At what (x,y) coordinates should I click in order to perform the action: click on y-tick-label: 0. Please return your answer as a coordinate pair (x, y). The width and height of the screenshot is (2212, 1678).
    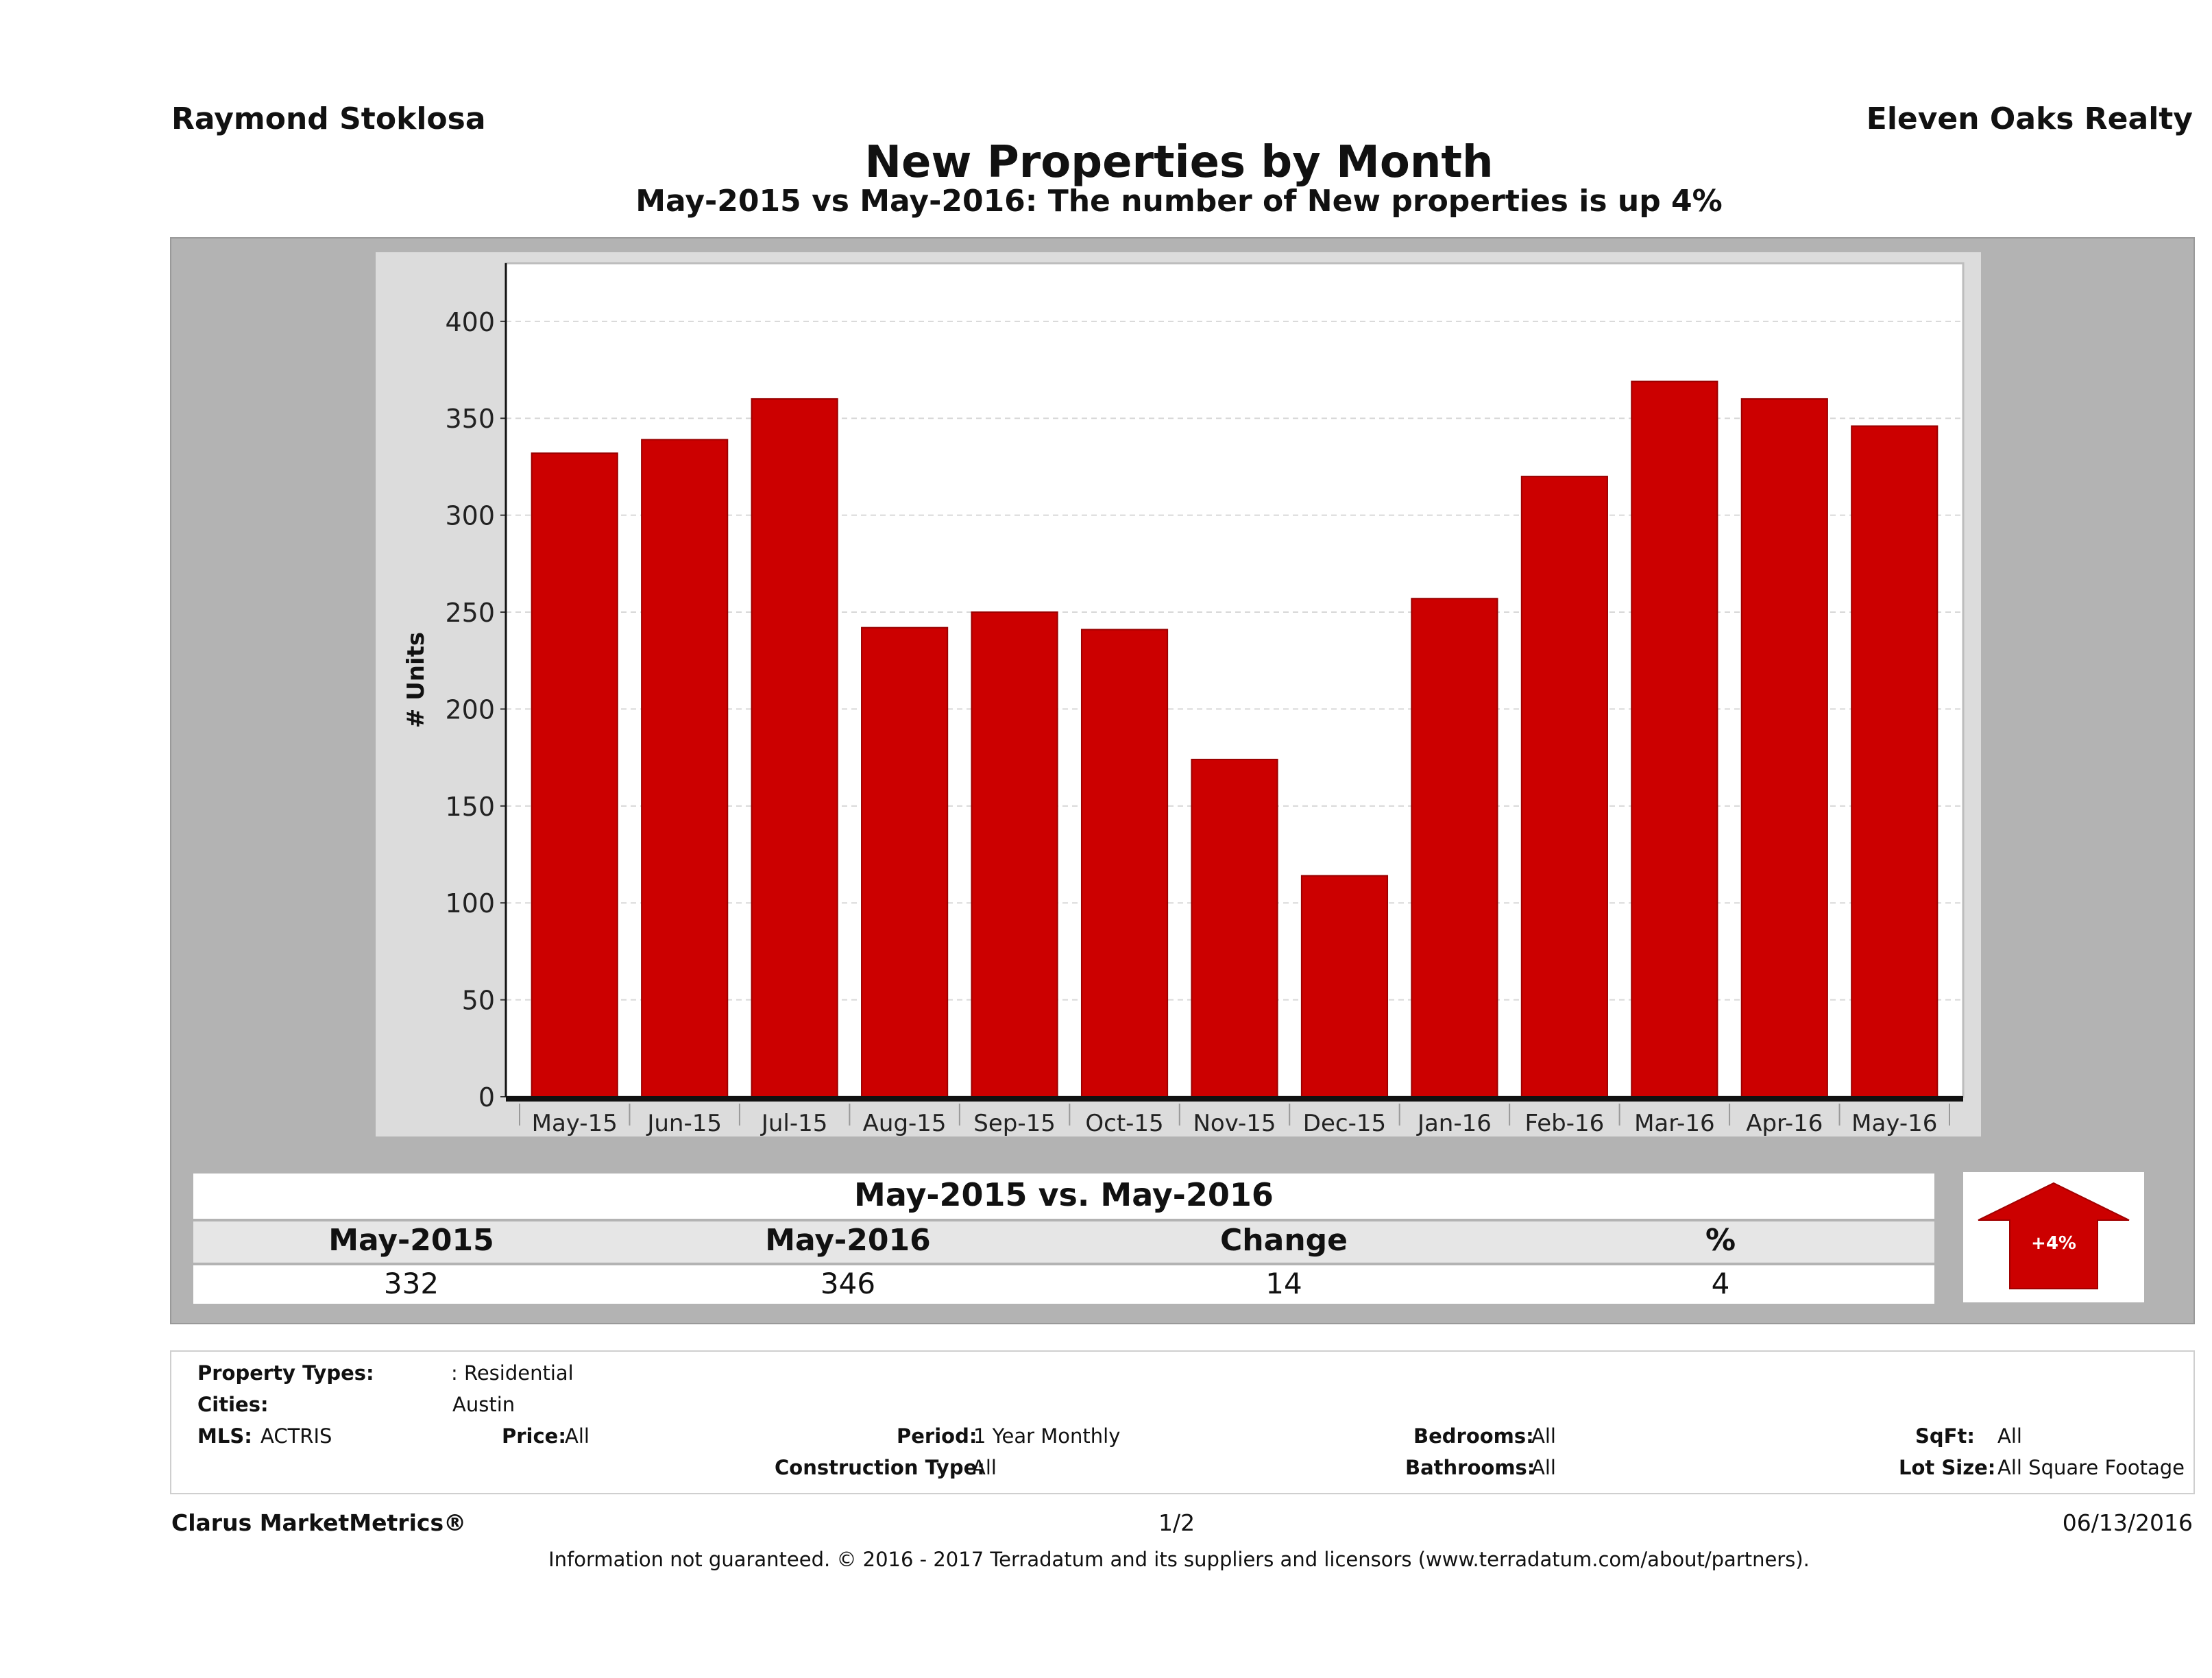
    Looking at the image, I should click on (487, 1097).